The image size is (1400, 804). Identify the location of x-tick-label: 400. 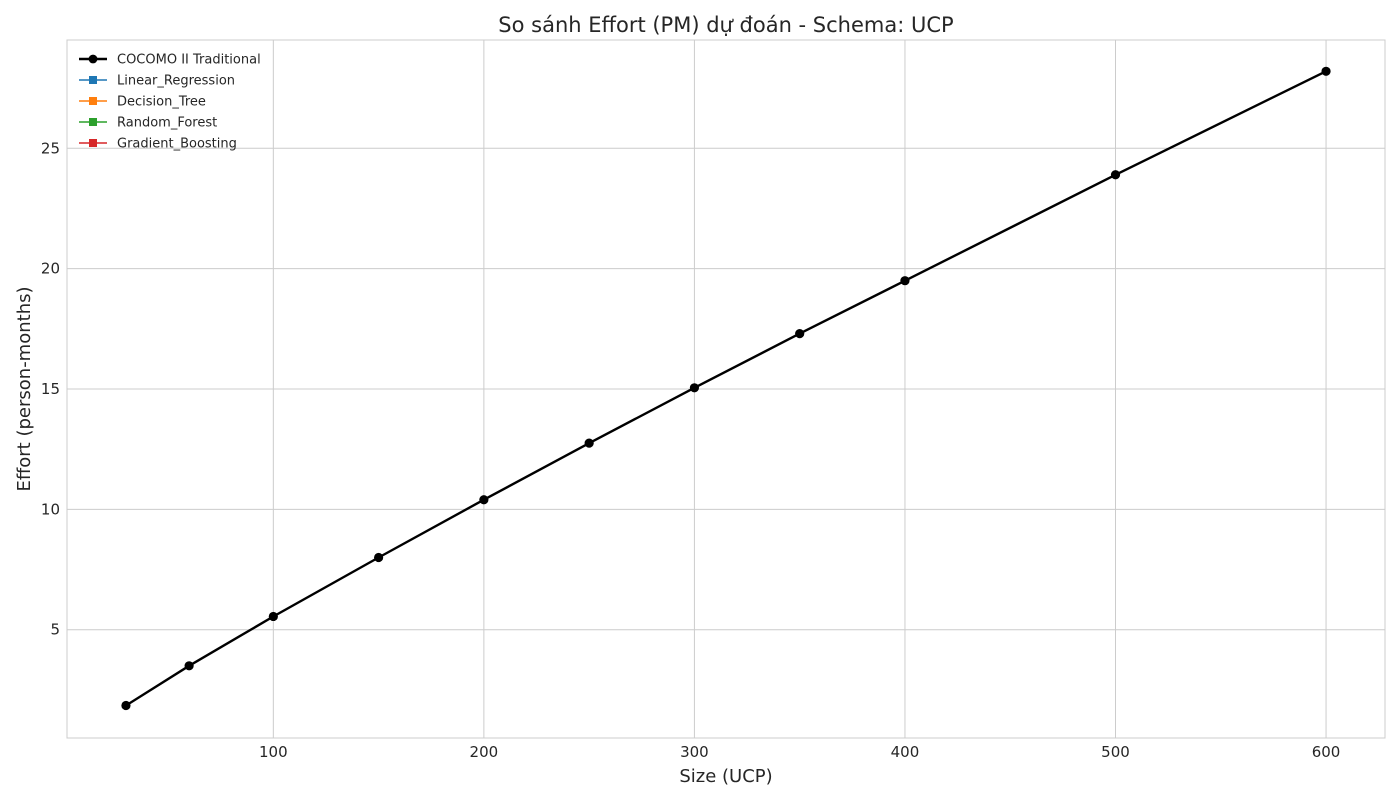
(905, 752).